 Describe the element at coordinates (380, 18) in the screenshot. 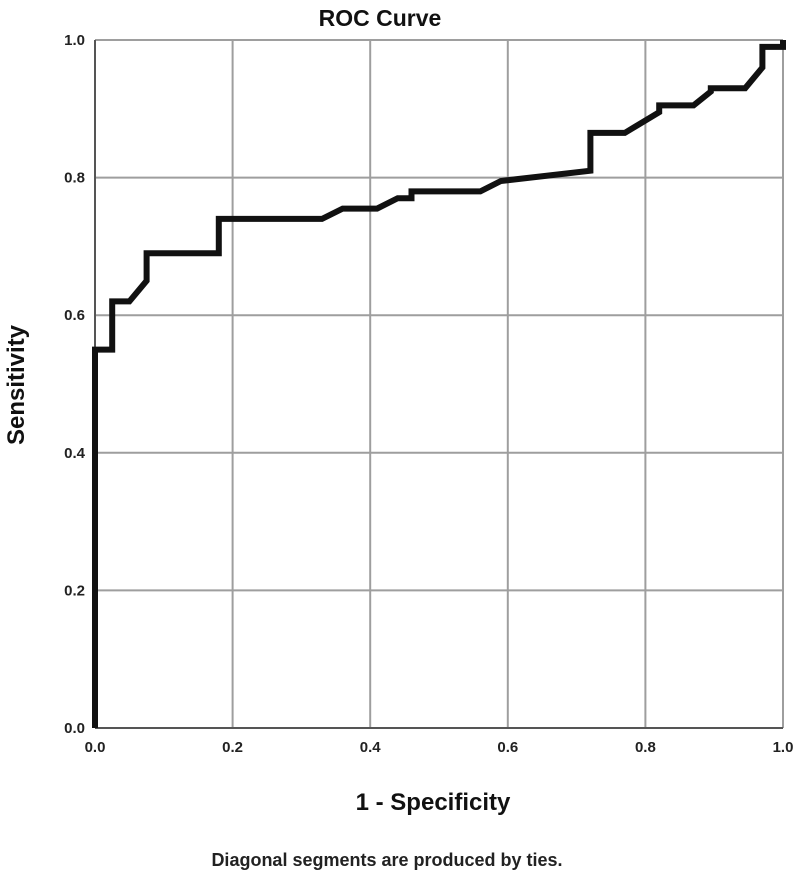

I see `chart-title: ROC Curve` at that location.